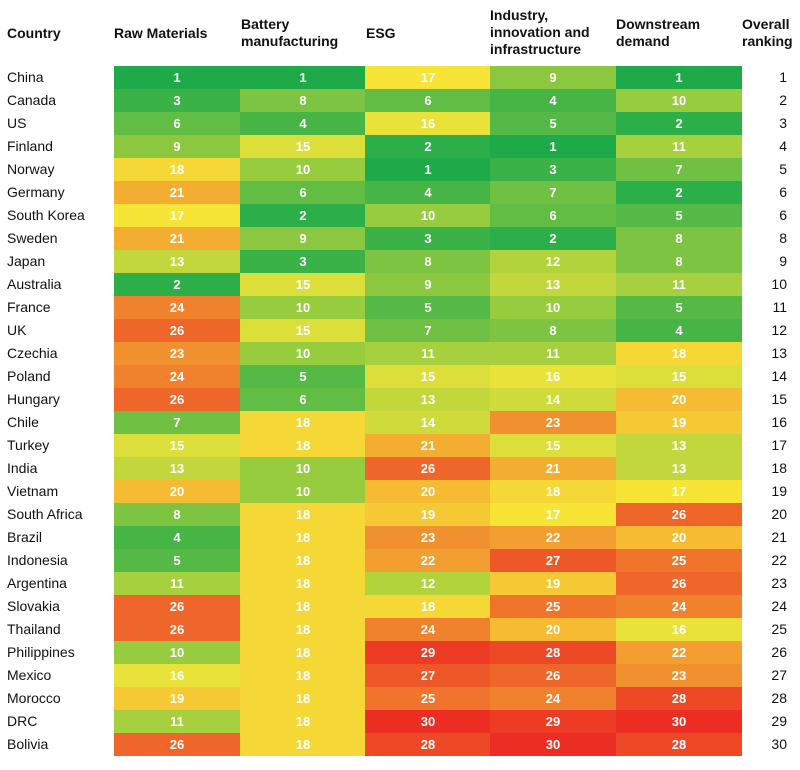  I want to click on country-label: Turkey, so click(28, 445).